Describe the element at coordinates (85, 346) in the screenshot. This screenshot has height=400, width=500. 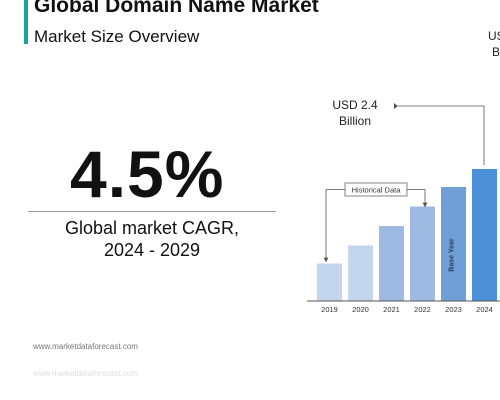
I see `source-url: www.marketdataforecast.com` at that location.